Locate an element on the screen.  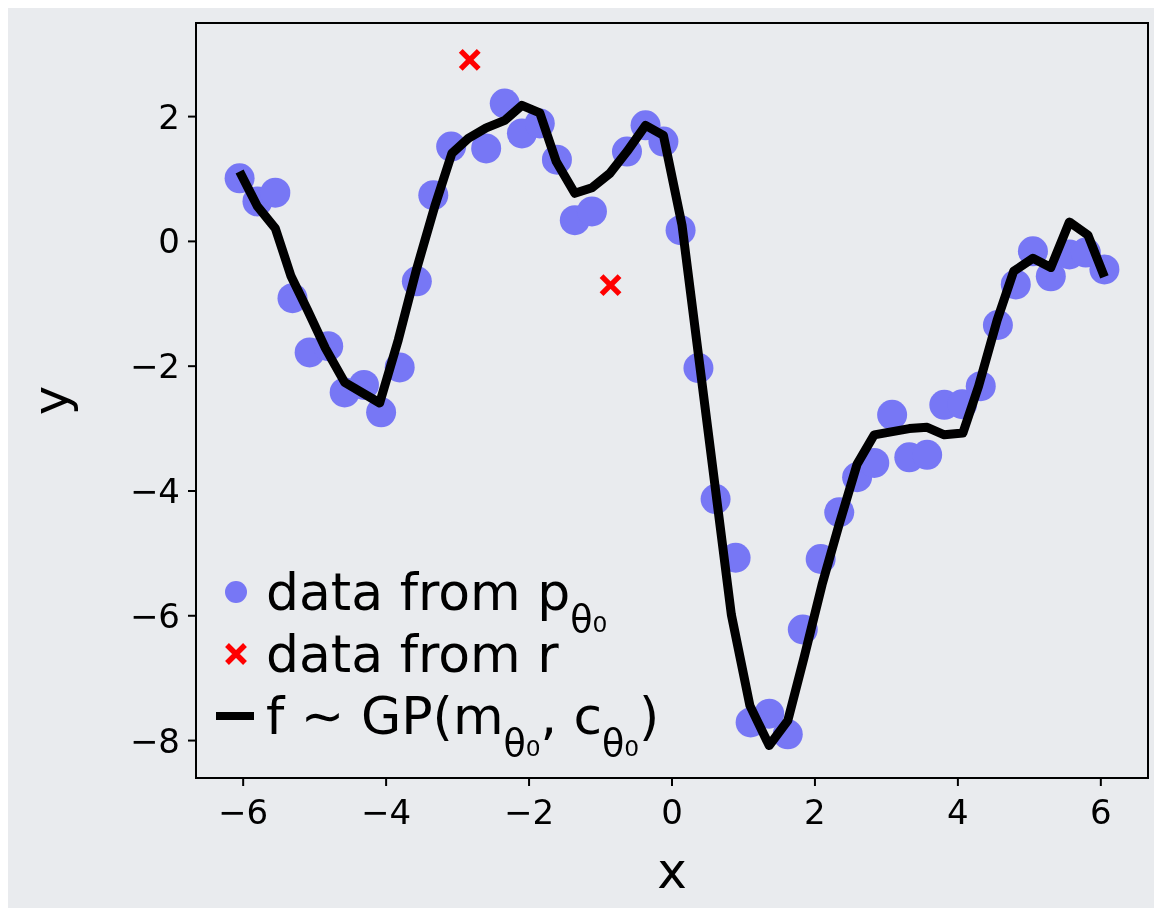
y-tick-label: −8 is located at coordinates (154, 740).